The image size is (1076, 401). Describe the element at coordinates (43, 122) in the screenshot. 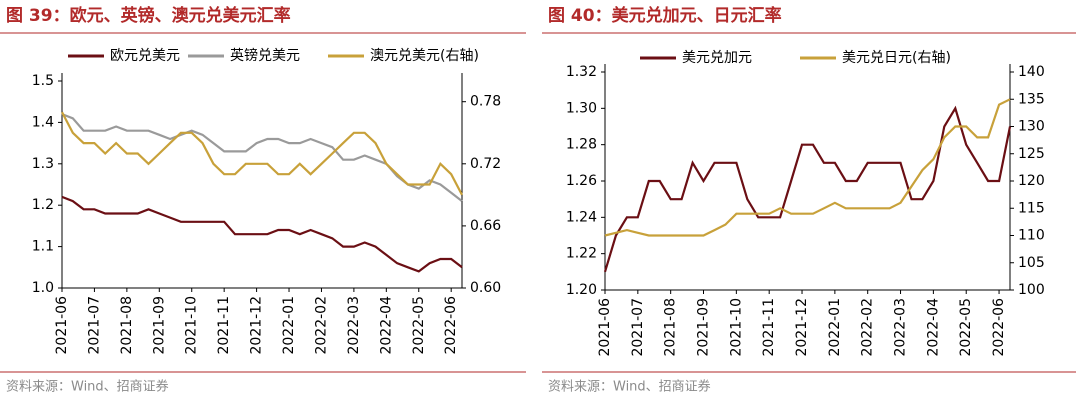

I see `y-tick-label: 1.4` at that location.